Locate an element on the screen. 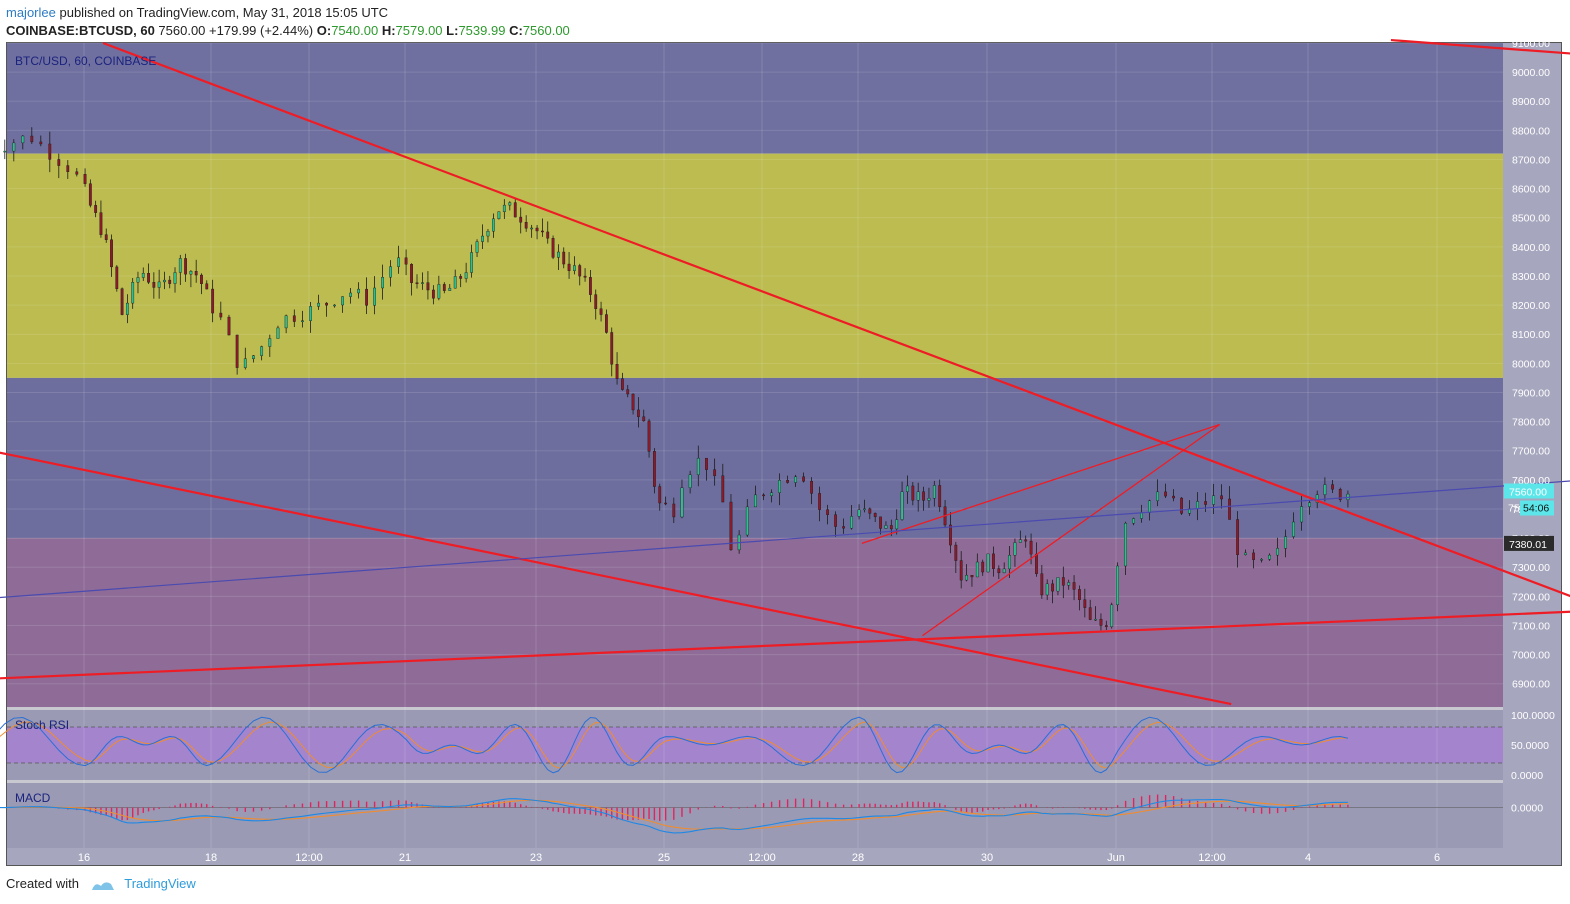 Image resolution: width=1570 pixels, height=904 pixels. author-link: majorlee is located at coordinates (31, 12).